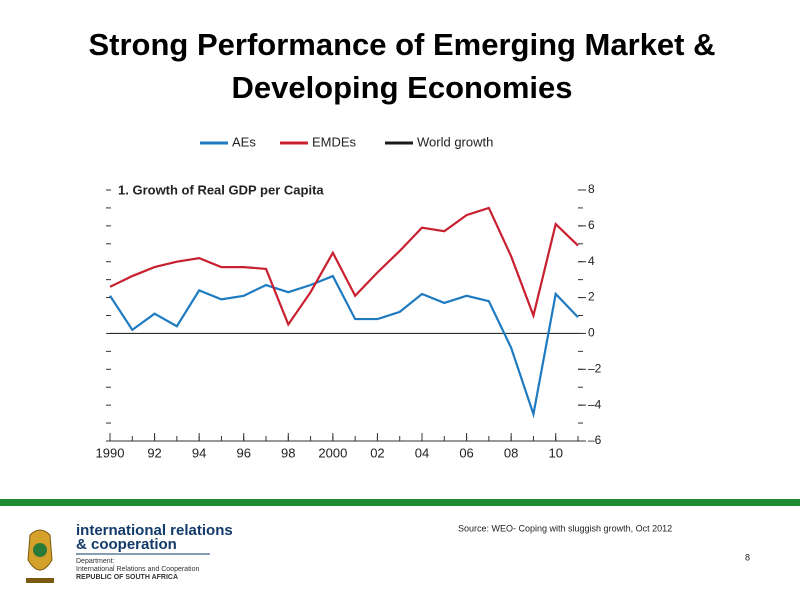 This screenshot has width=800, height=600. I want to click on y-tick-label: –6, so click(595, 440).